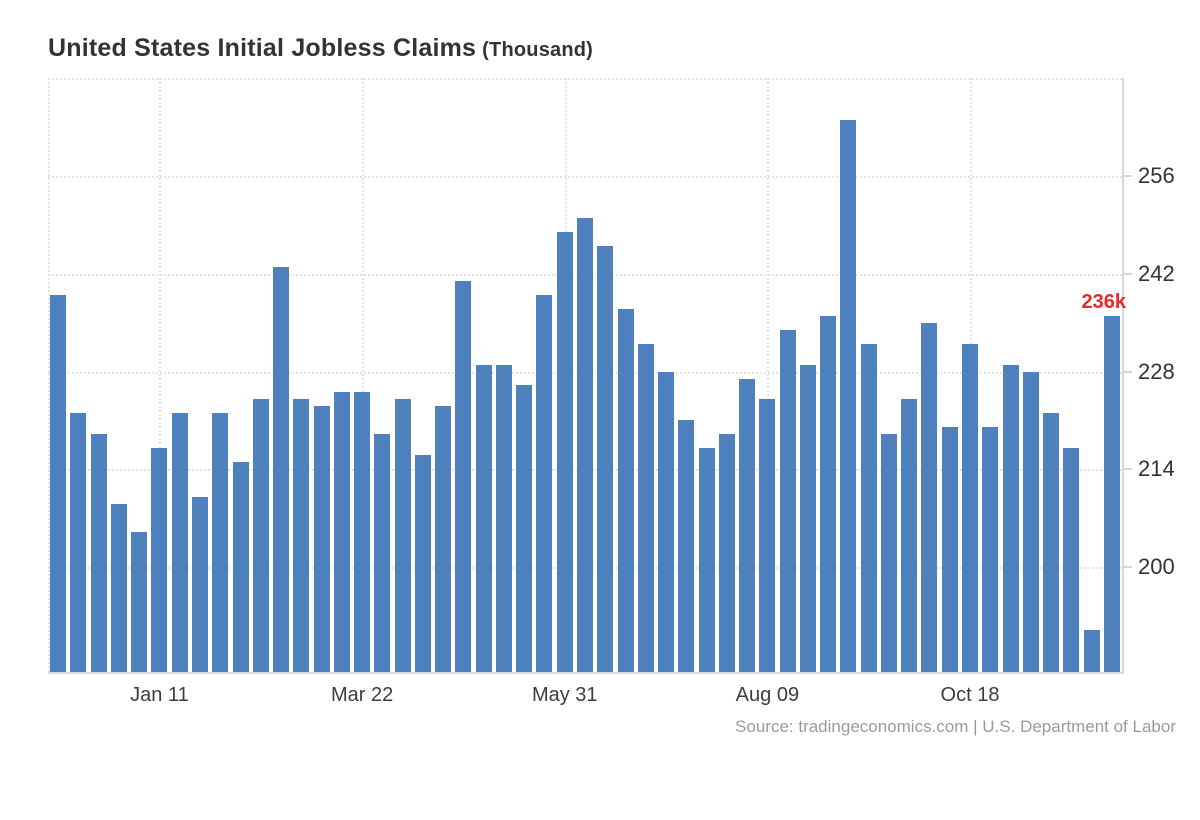 This screenshot has height=820, width=1200. What do you see at coordinates (586, 673) in the screenshot?
I see `x-axis-line` at bounding box center [586, 673].